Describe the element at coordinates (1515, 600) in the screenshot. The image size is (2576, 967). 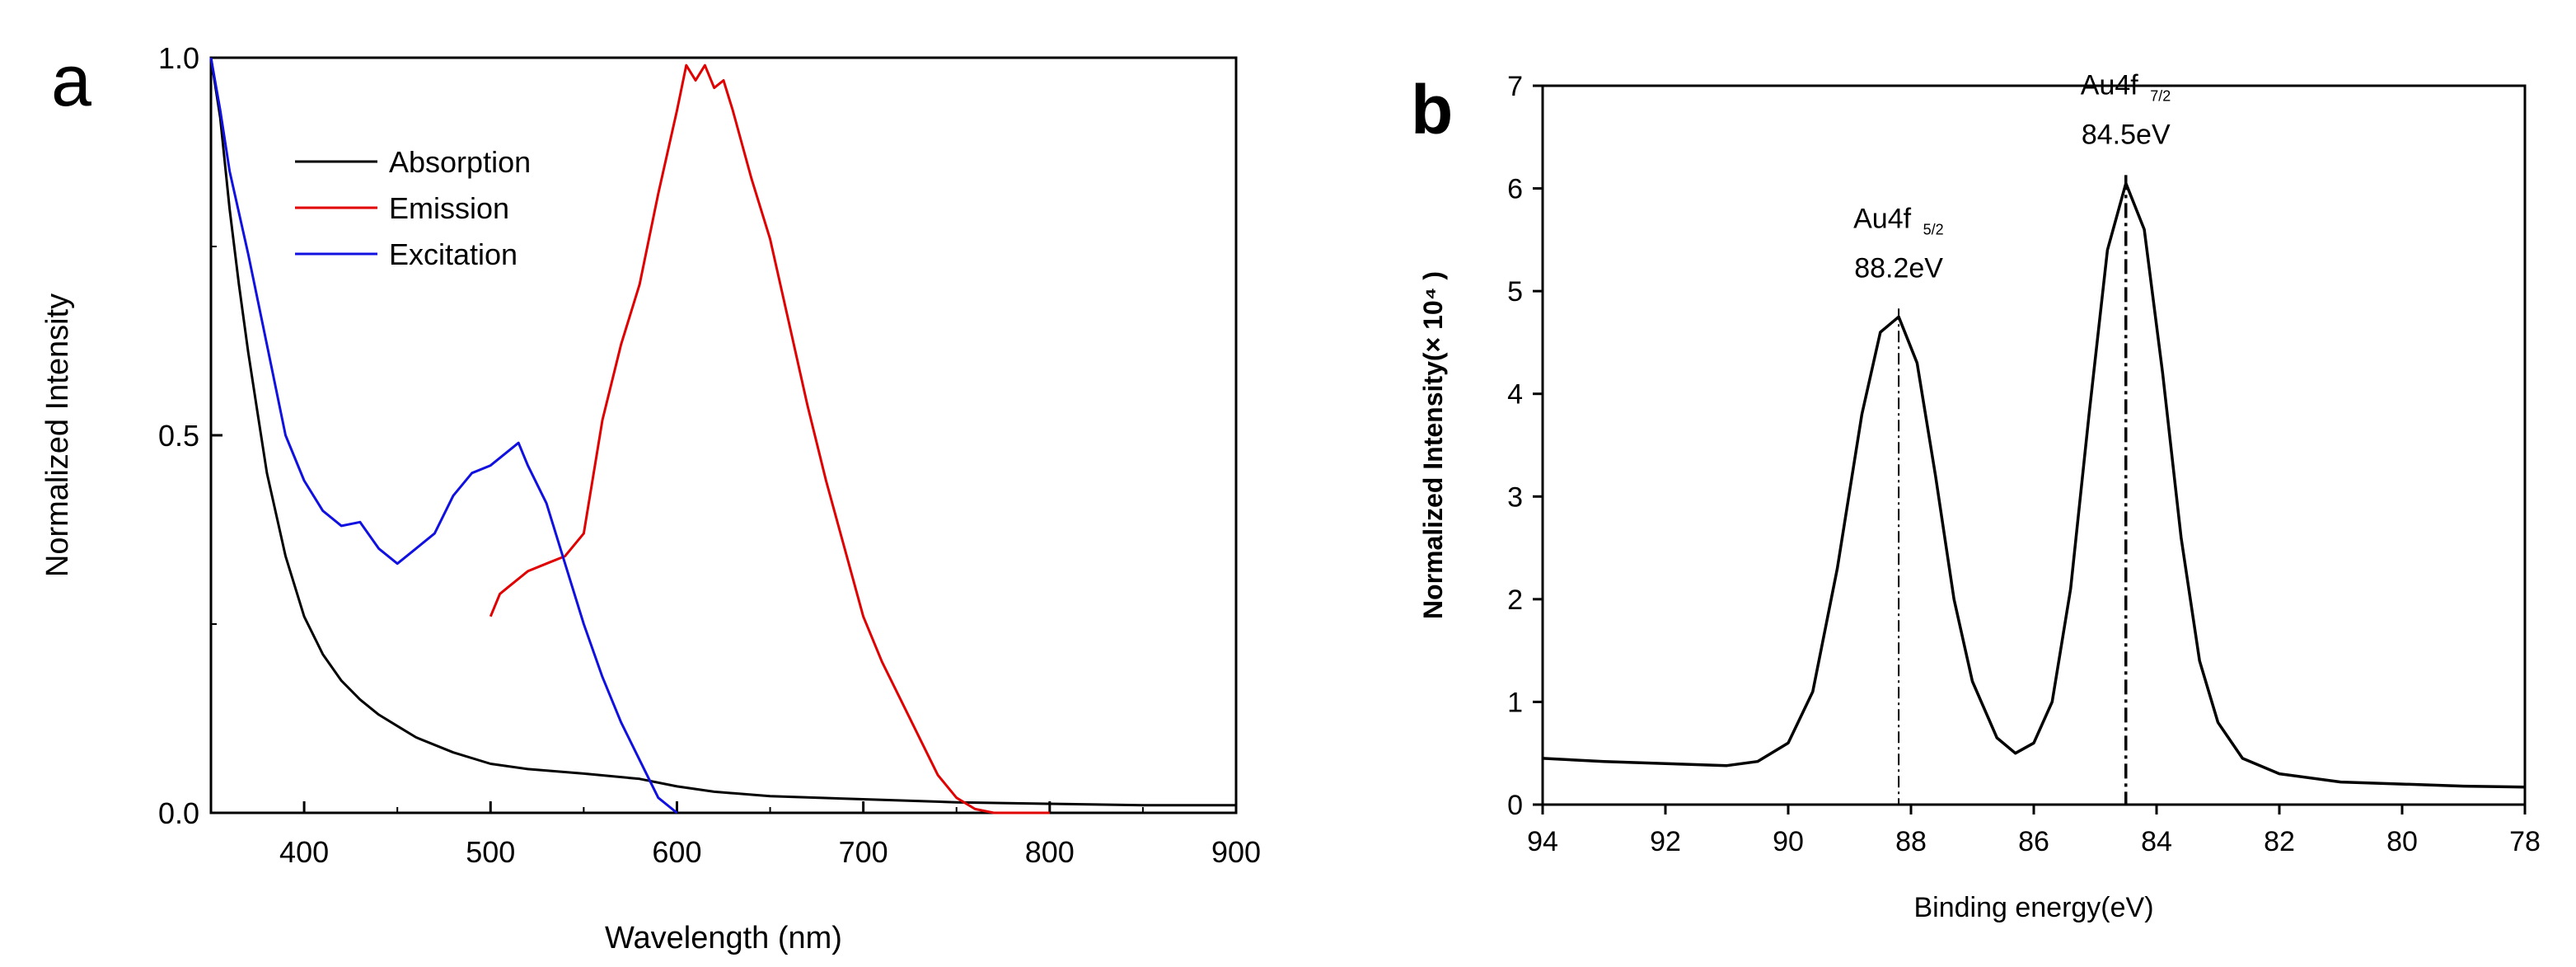
I see `panel-b-y-tick-label: 2` at that location.